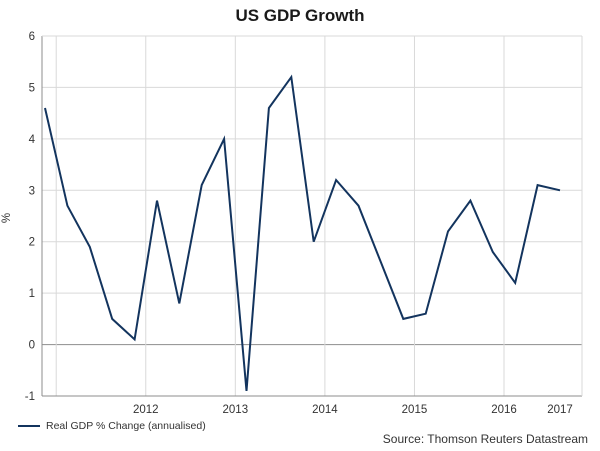  Describe the element at coordinates (32, 191) in the screenshot. I see `y-tick-label: 3` at that location.